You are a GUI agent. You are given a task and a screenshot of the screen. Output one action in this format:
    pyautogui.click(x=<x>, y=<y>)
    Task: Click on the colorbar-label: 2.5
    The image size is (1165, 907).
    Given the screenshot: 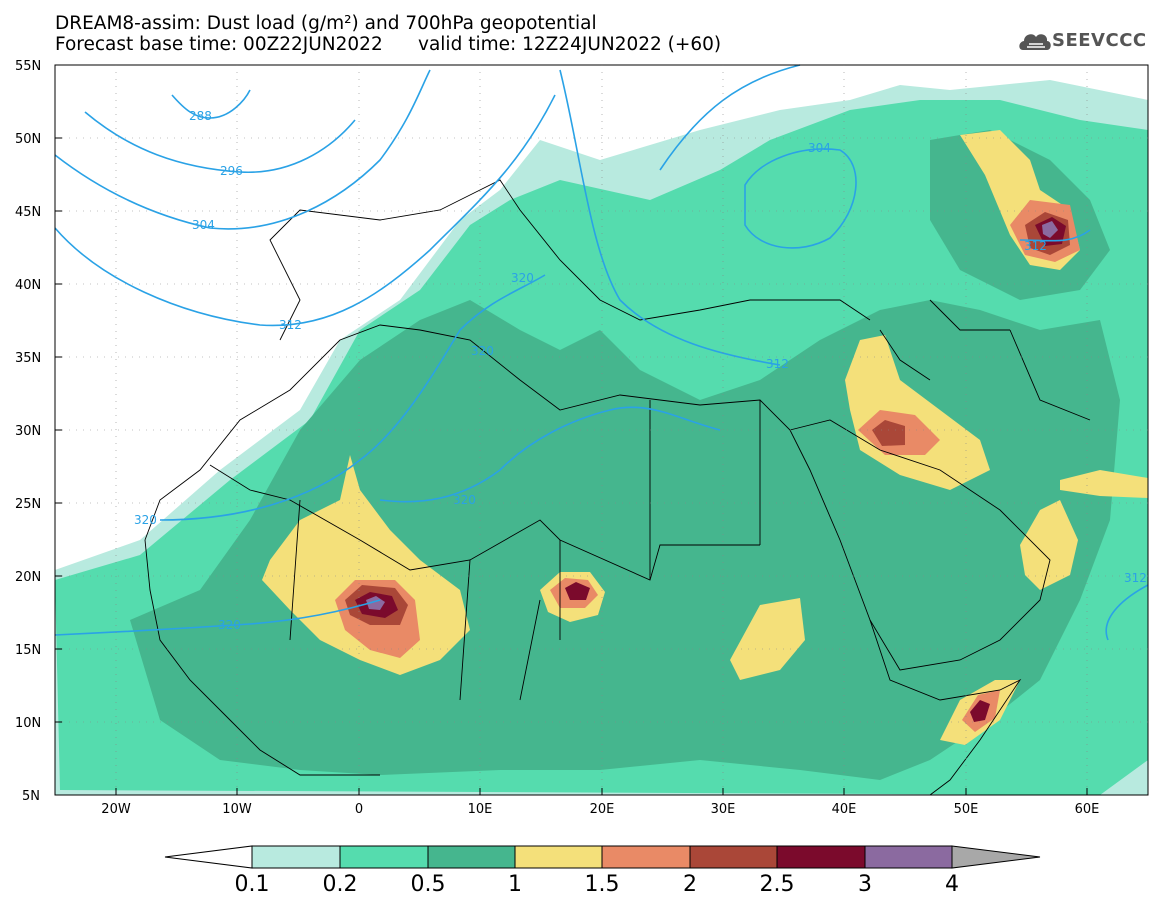 What is the action you would take?
    pyautogui.click(x=777, y=884)
    